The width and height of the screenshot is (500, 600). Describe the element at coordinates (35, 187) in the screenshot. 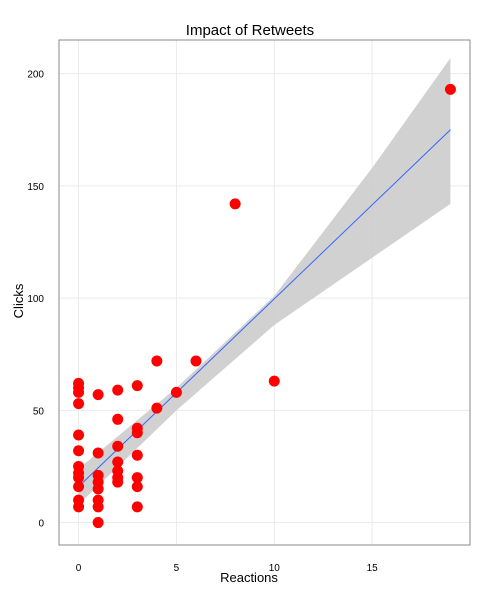

I see `y-tick-label: 150` at that location.